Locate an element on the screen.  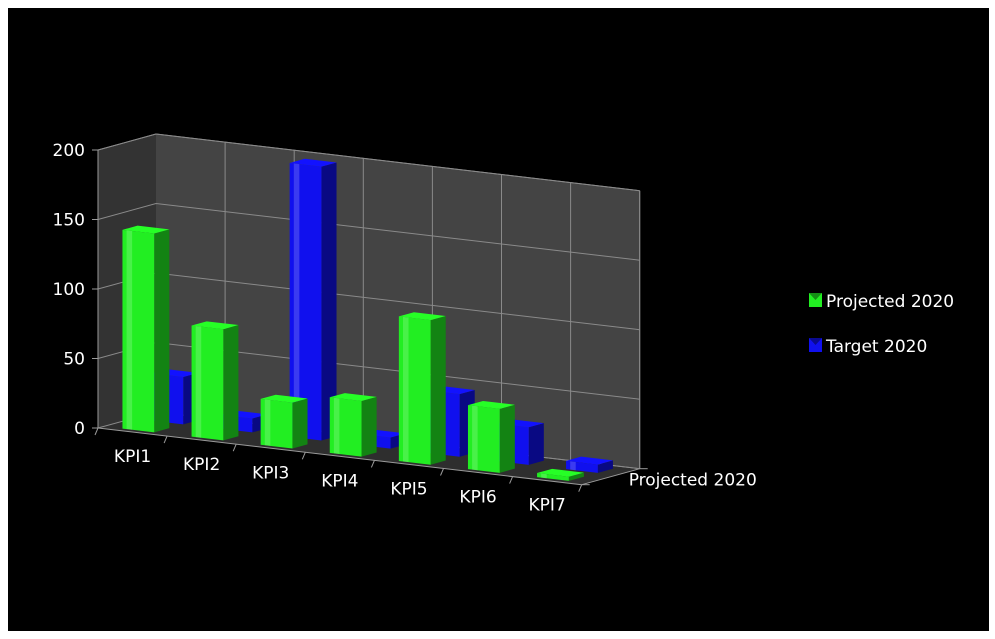
category-tick-label: KPI1 is located at coordinates (132, 457).